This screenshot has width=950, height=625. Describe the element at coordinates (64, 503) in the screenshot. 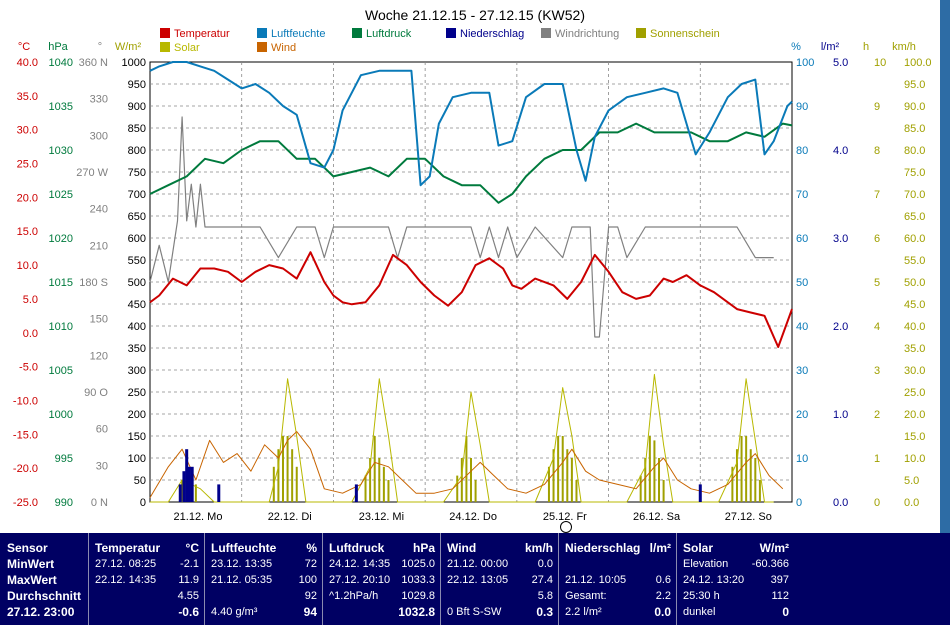

I see `press-tick: 990` at that location.